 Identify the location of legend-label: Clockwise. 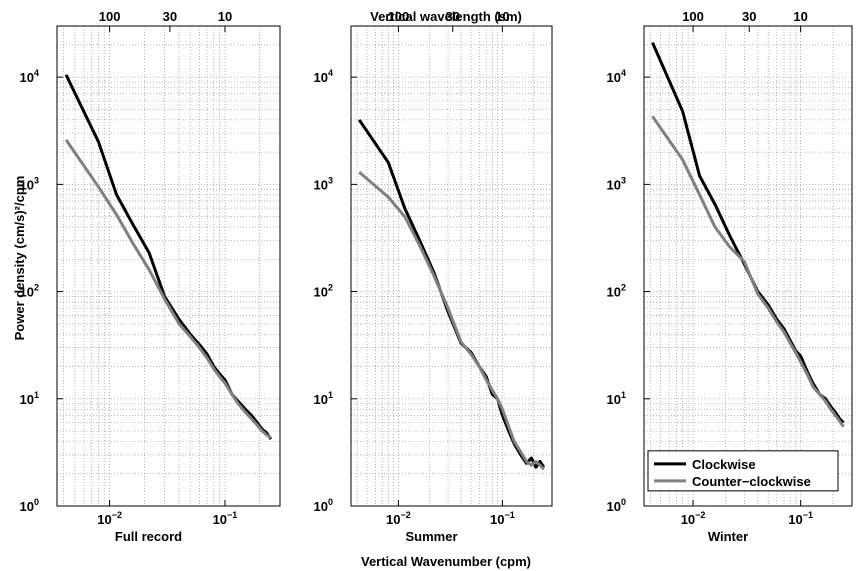
(724, 464).